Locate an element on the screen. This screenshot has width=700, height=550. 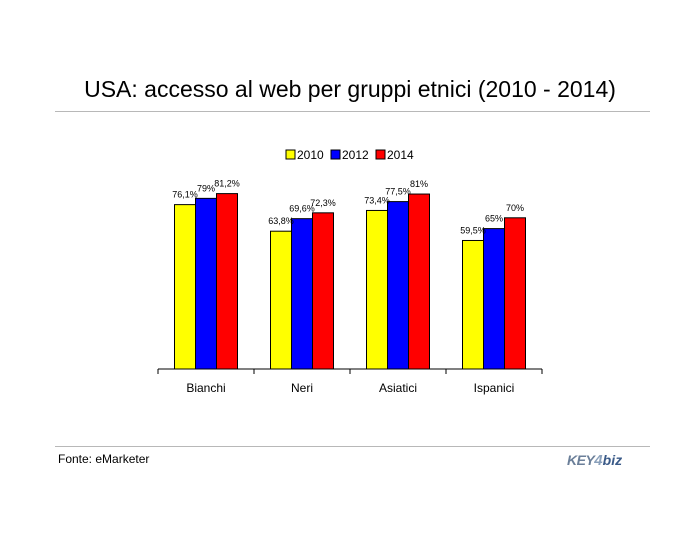
value-label-asiatici-2012: 77,5% is located at coordinates (398, 192).